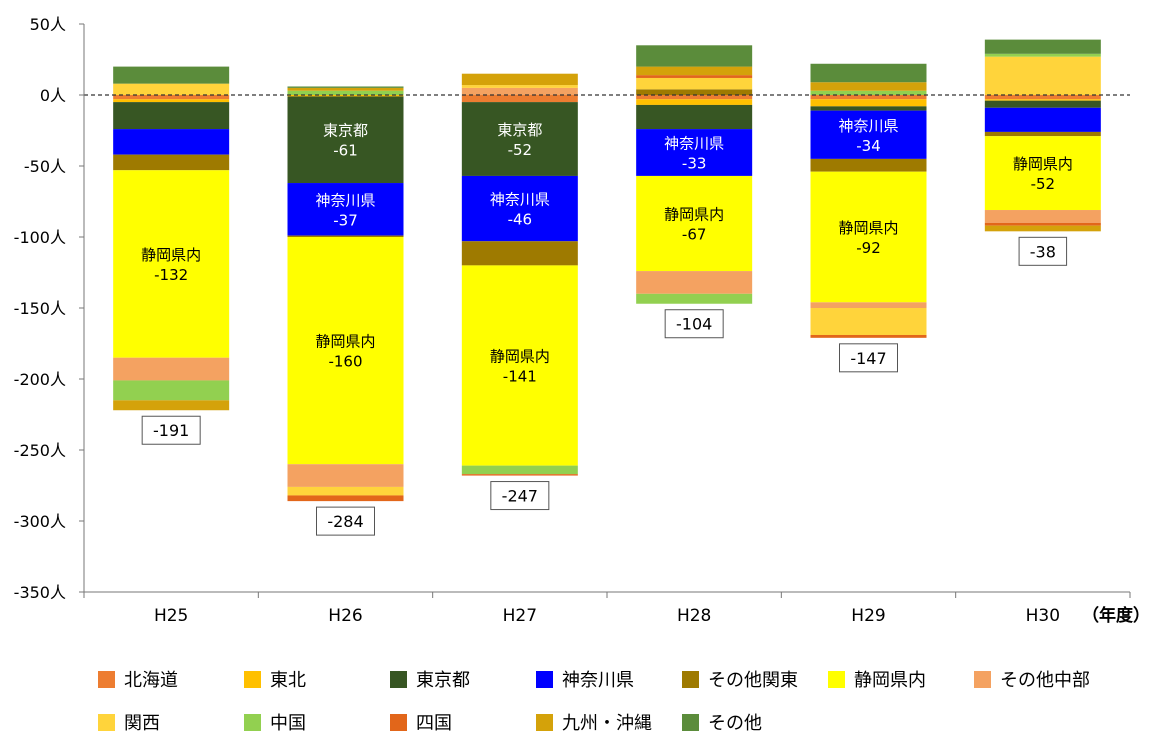 The image size is (1154, 736). Describe the element at coordinates (345, 131) in the screenshot. I see `segment-label-name: 東京都` at that location.